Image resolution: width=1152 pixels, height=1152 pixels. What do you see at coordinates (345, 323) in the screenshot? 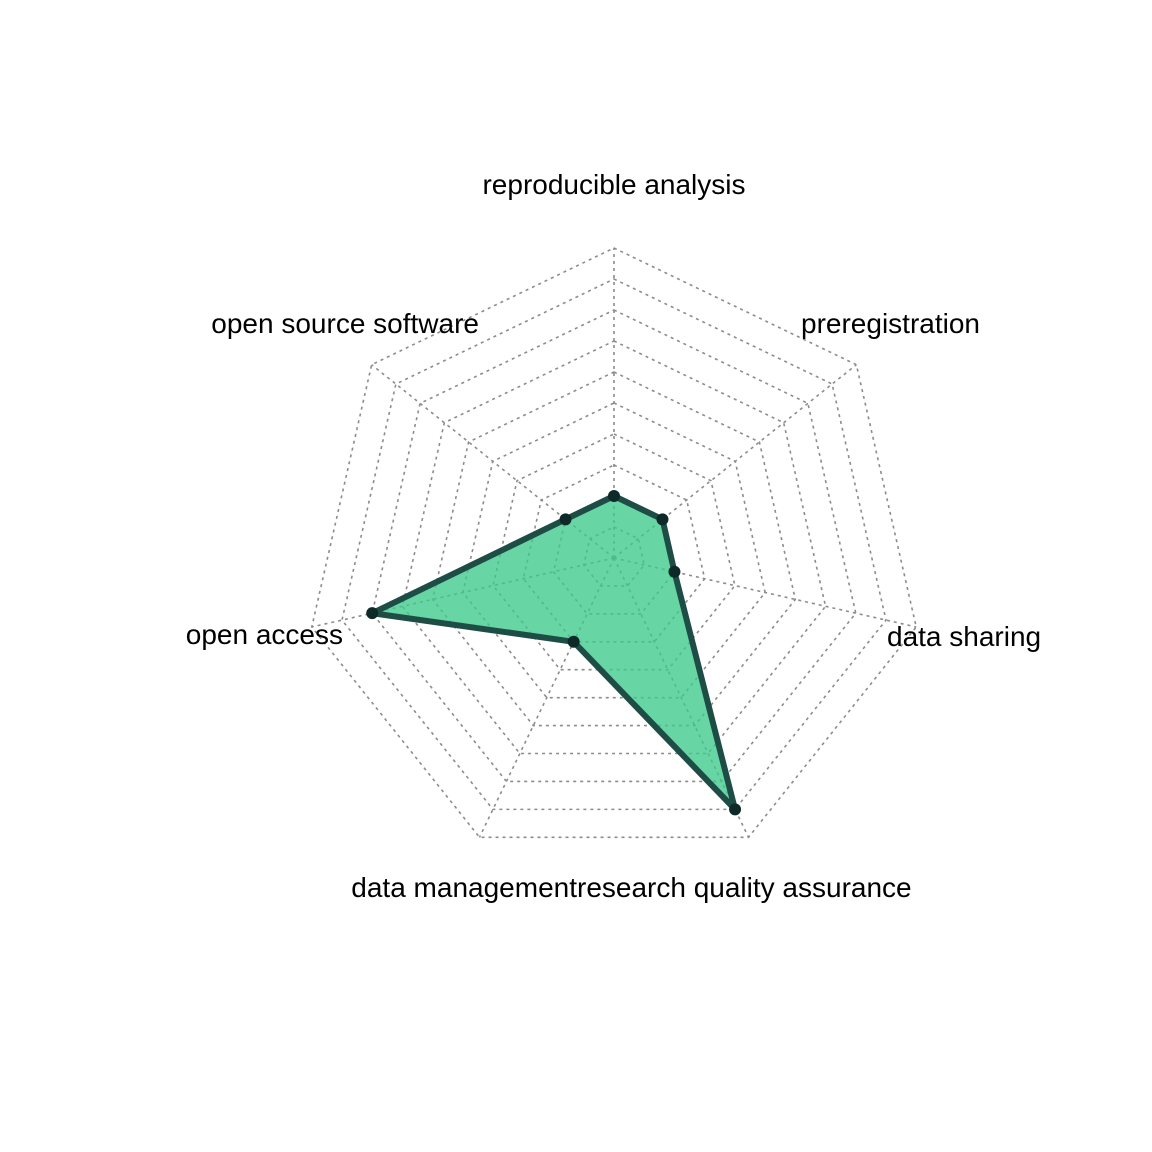
I see `axis-label-open-source-software: open source software` at bounding box center [345, 323].